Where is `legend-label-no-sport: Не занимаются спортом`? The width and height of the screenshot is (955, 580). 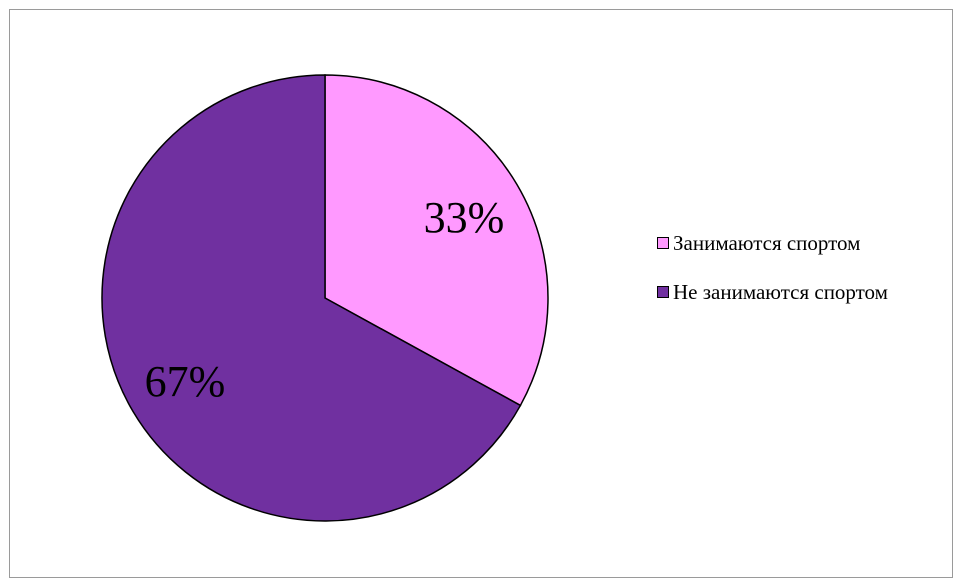 legend-label-no-sport: Не занимаются спортом is located at coordinates (780, 292).